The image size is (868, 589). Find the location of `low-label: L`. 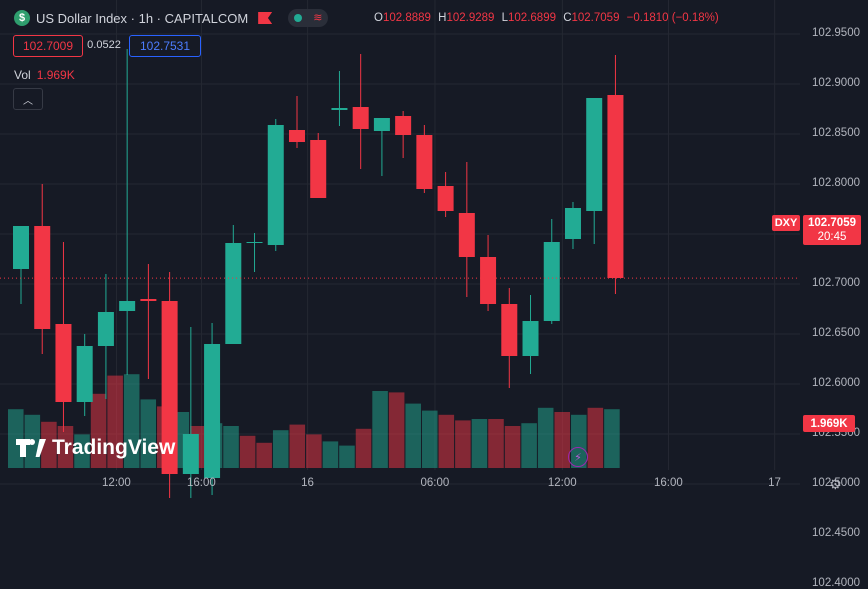

low-label: L is located at coordinates (505, 18).